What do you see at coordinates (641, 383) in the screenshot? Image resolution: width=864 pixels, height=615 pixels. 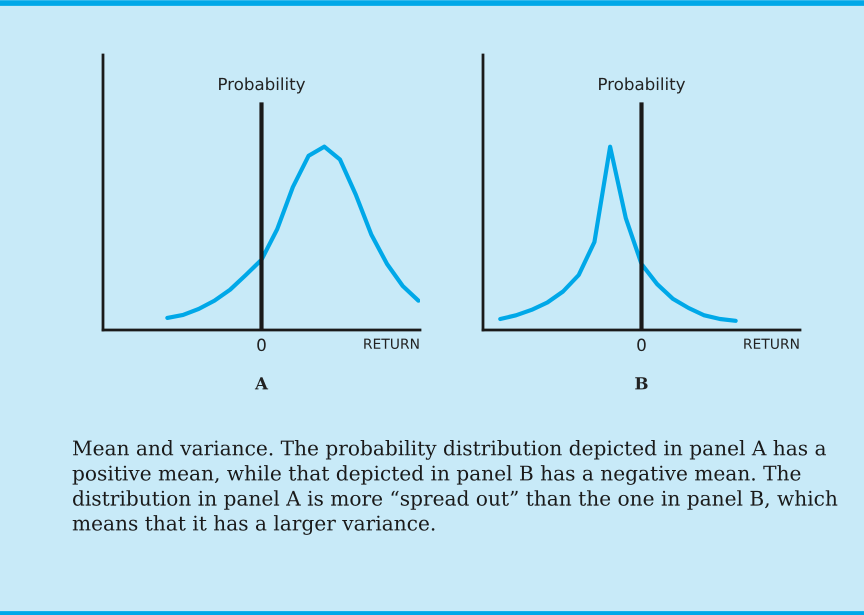 I see `text: B` at bounding box center [641, 383].